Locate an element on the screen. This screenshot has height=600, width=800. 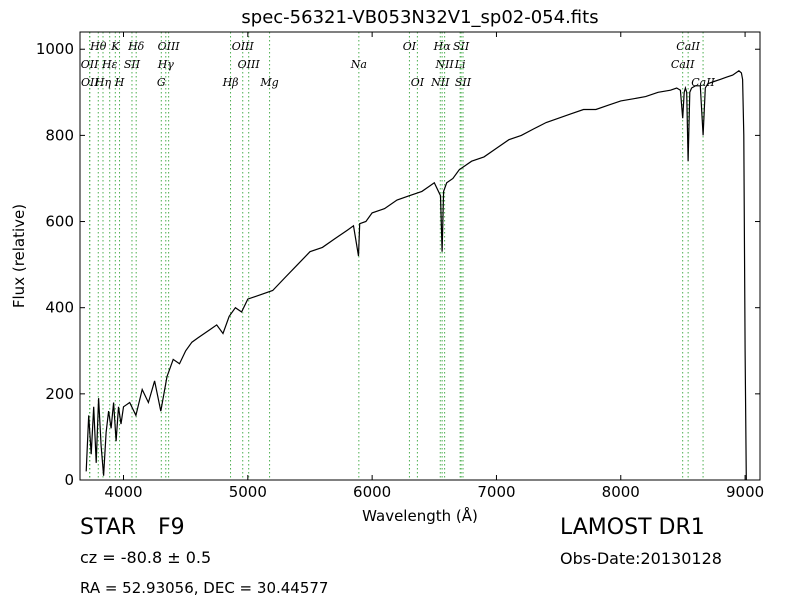
line-marker-label: Hθ is located at coordinates (98, 46).